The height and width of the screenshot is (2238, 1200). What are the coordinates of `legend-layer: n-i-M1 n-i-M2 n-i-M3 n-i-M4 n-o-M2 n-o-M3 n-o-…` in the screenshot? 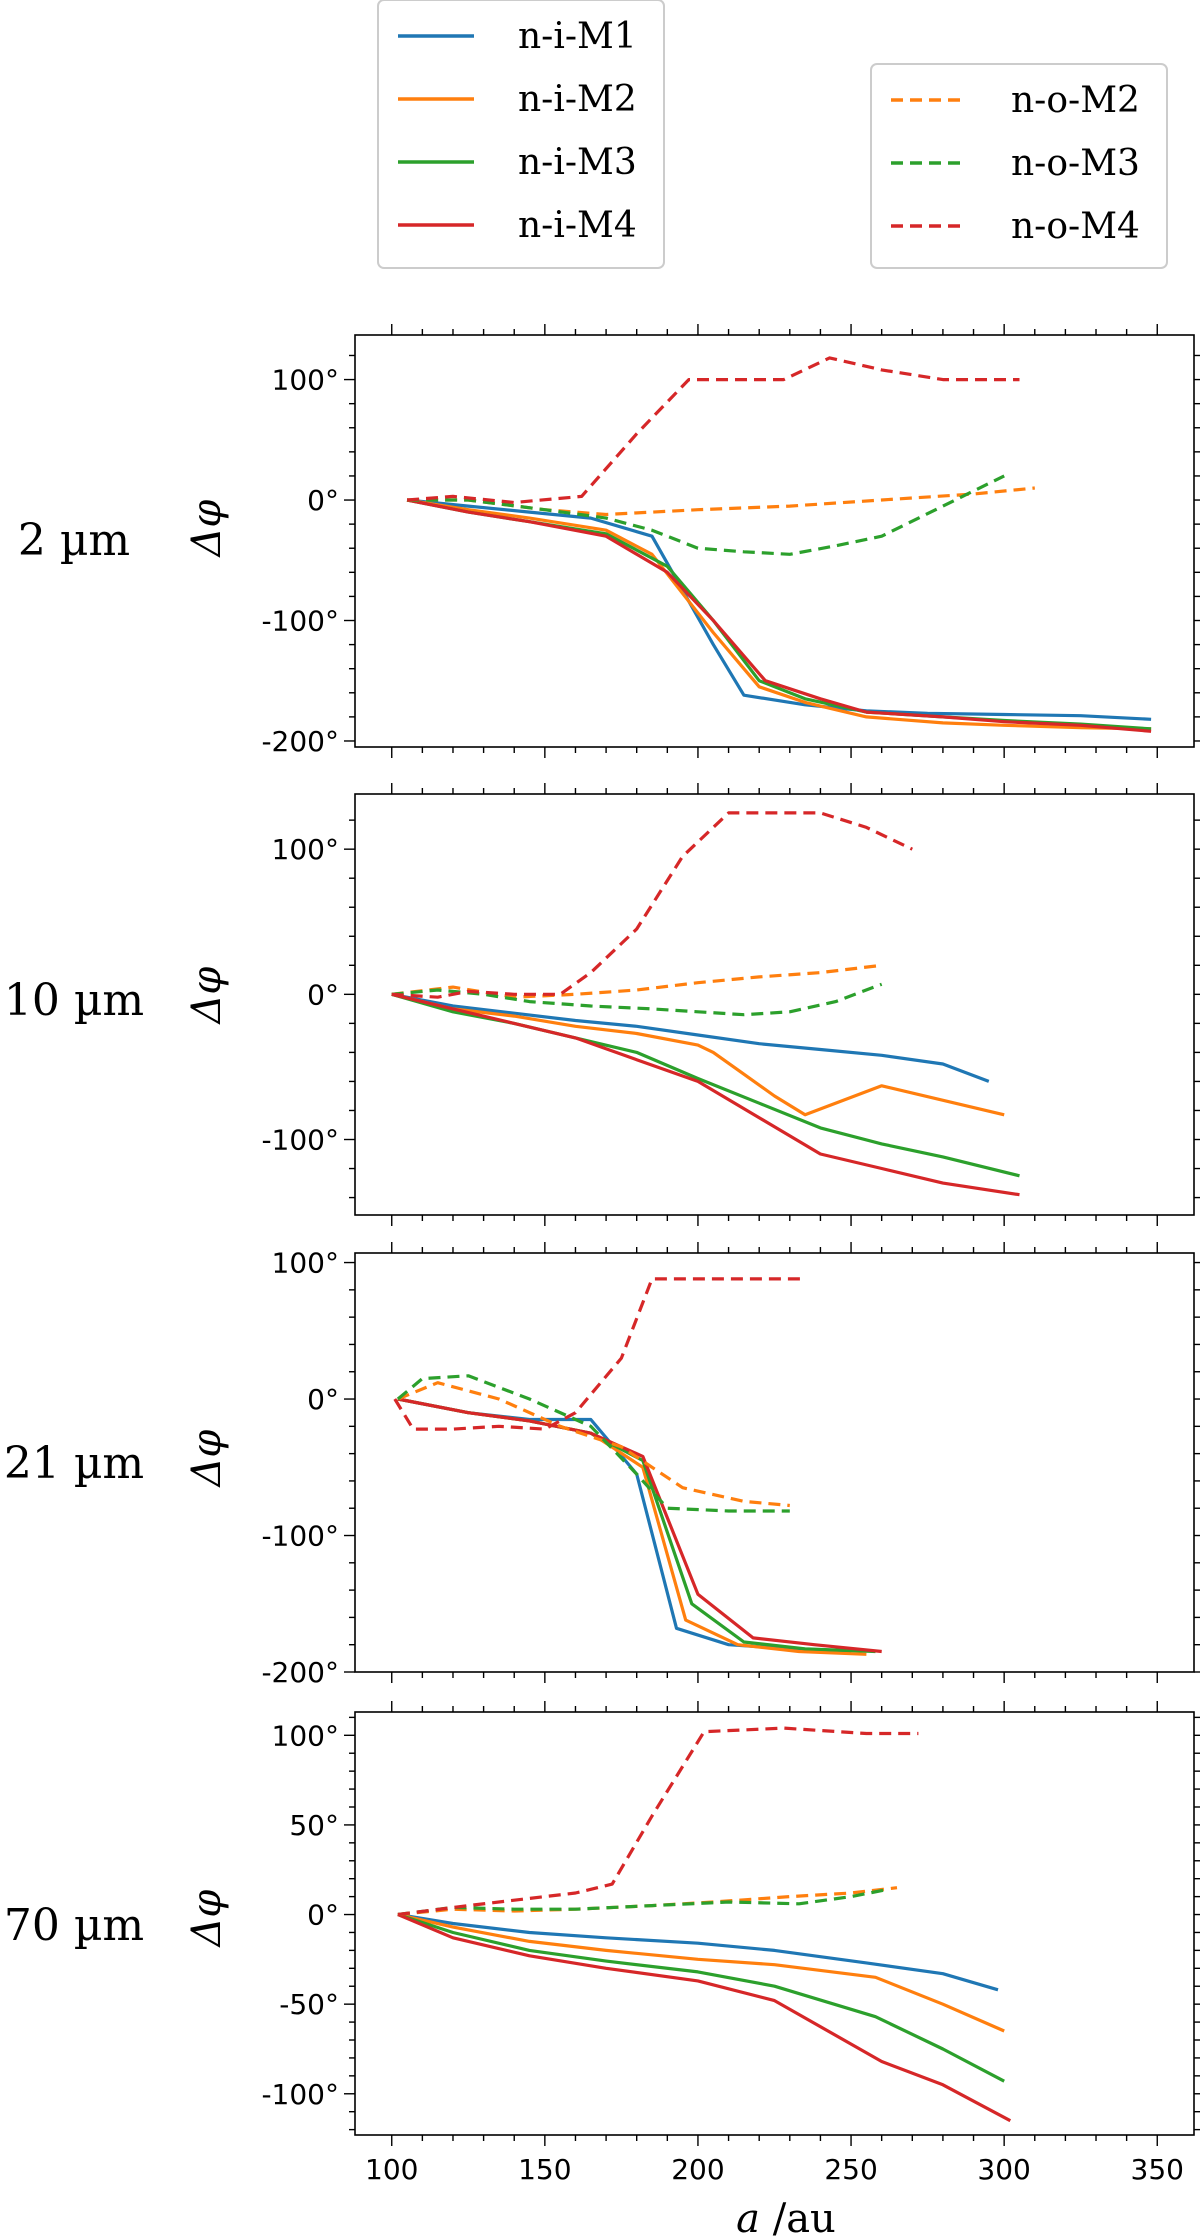 It's located at (772, 134).